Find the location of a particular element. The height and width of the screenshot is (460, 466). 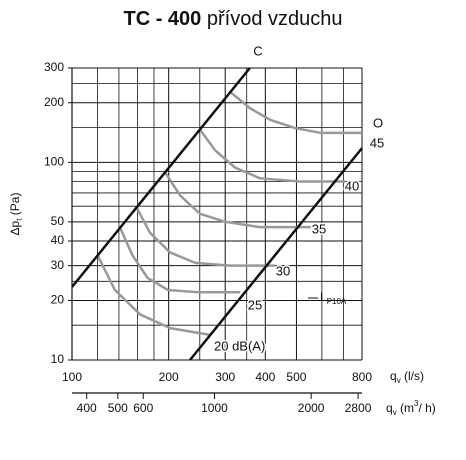

y-label-main: Δp is located at coordinates (15, 227).